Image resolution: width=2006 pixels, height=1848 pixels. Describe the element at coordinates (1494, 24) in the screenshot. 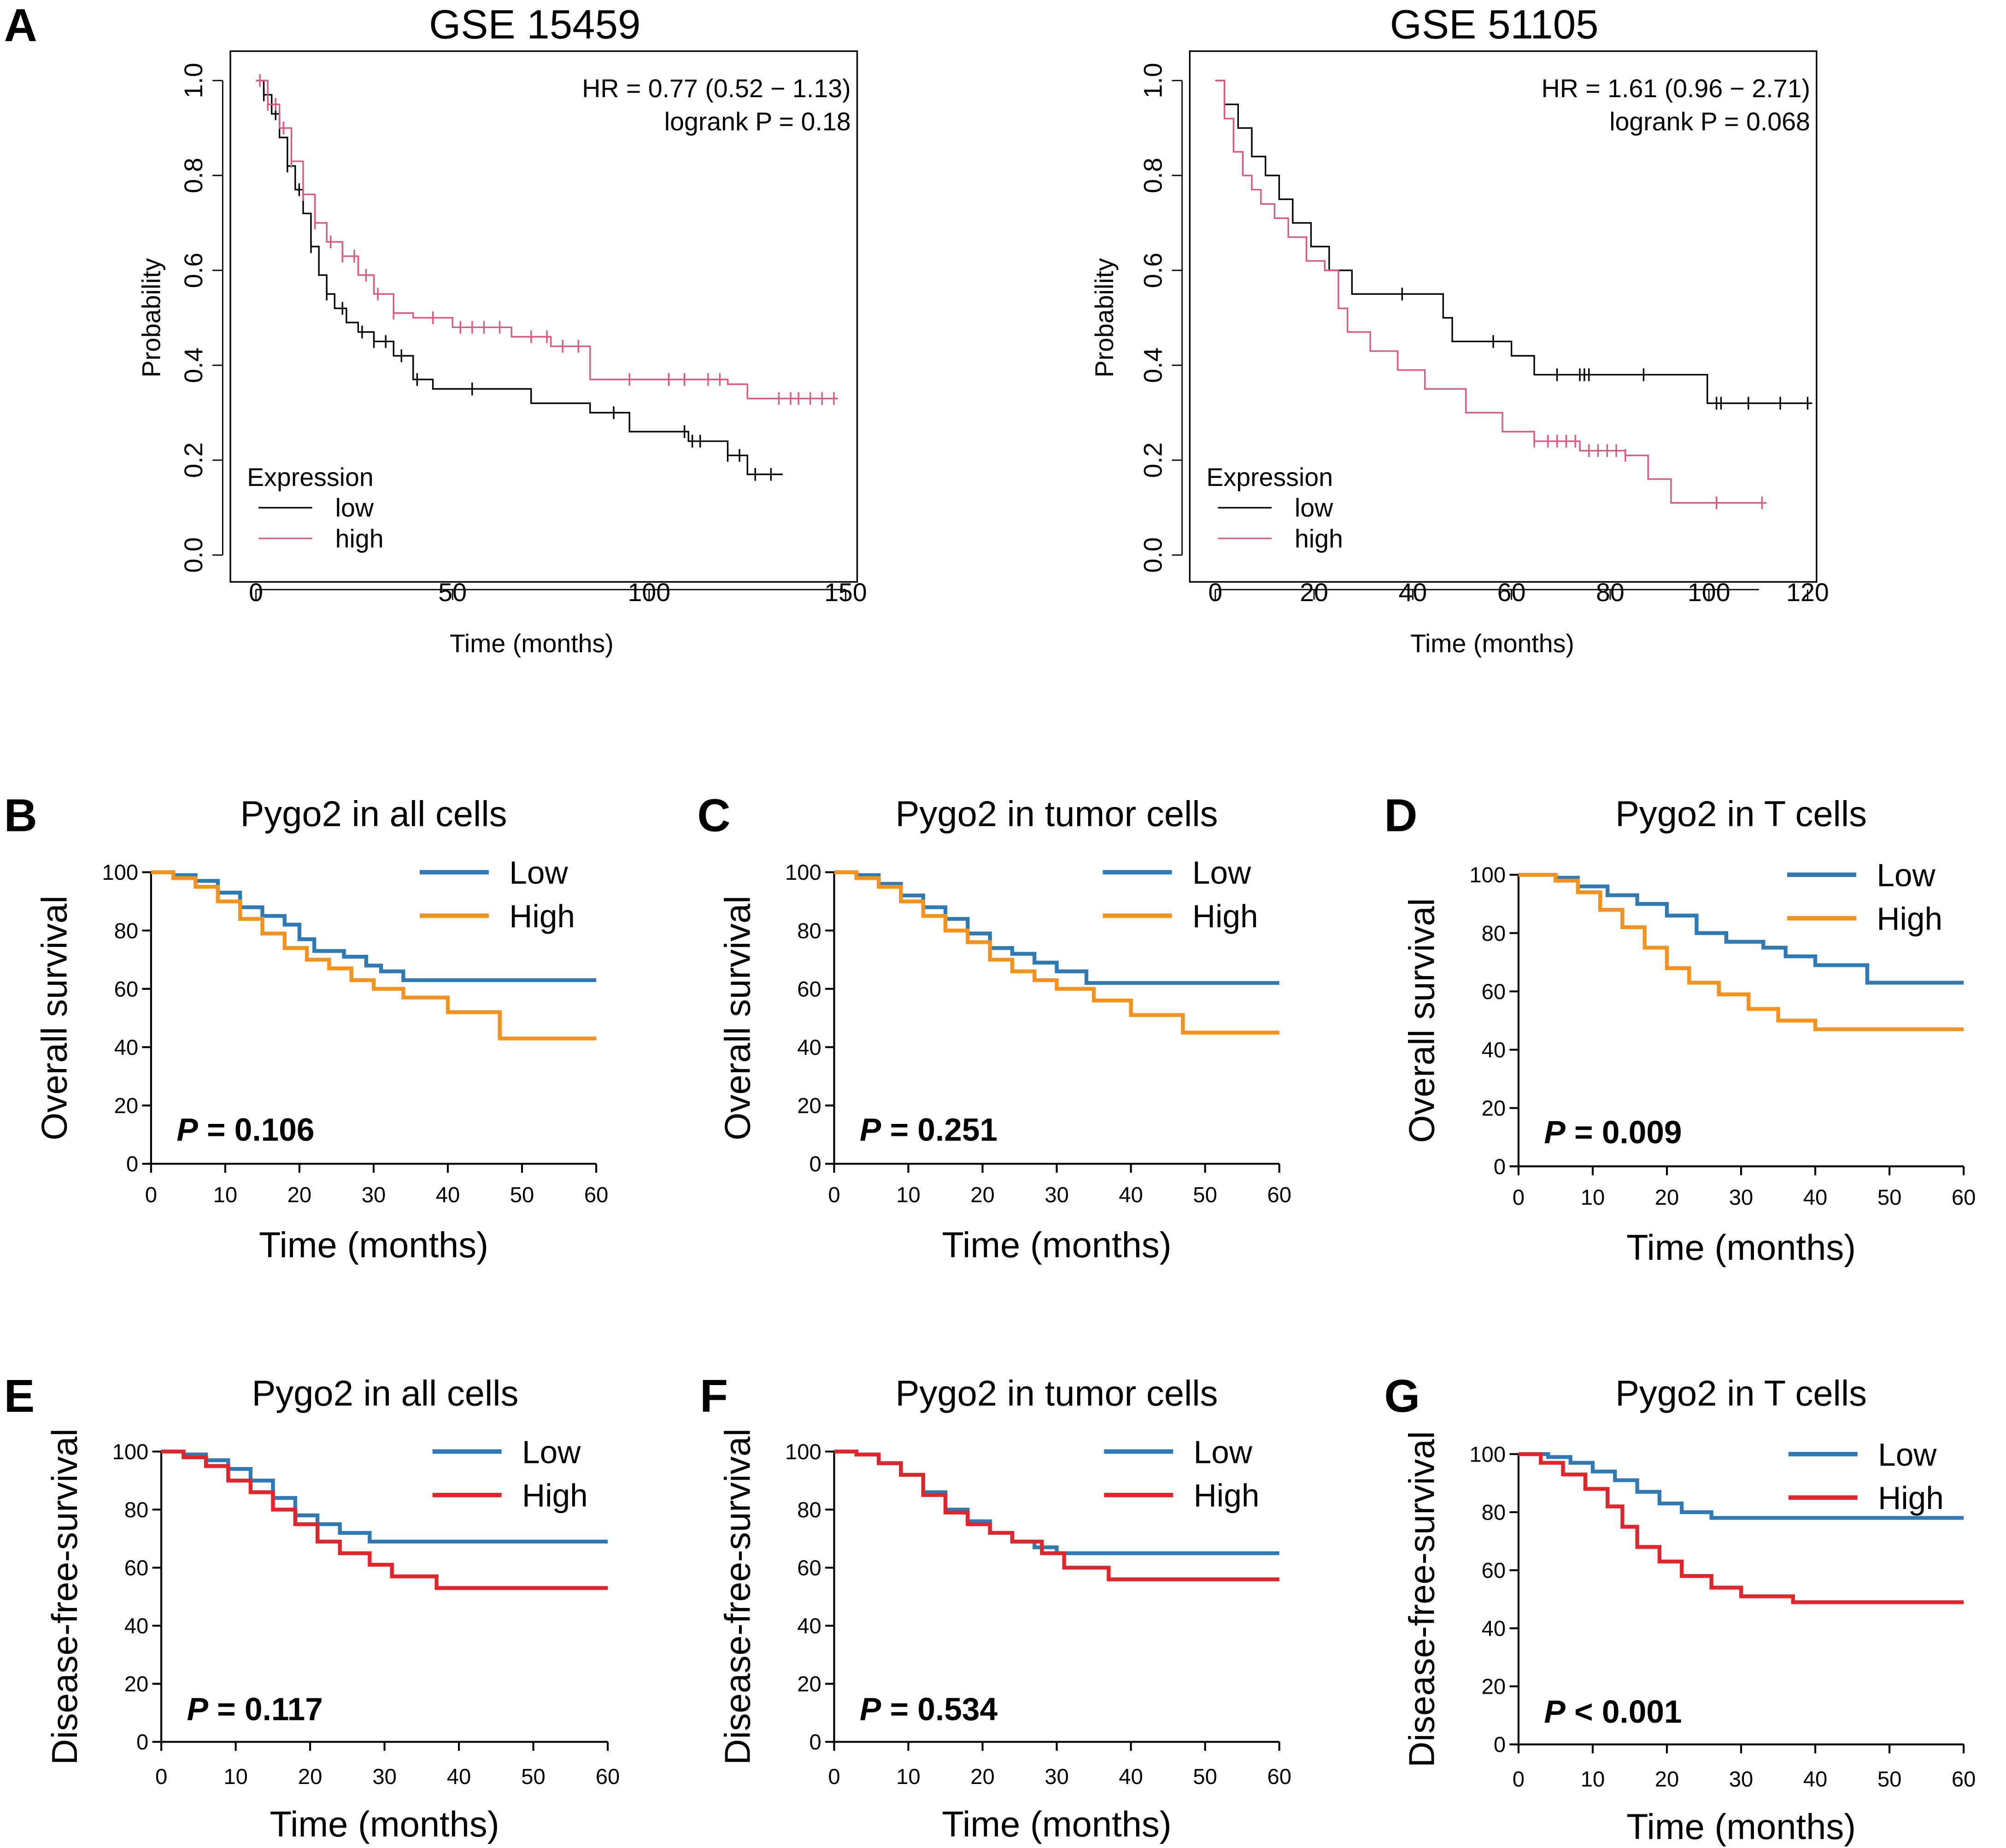

I see `chart-title: GSE 51105` at that location.